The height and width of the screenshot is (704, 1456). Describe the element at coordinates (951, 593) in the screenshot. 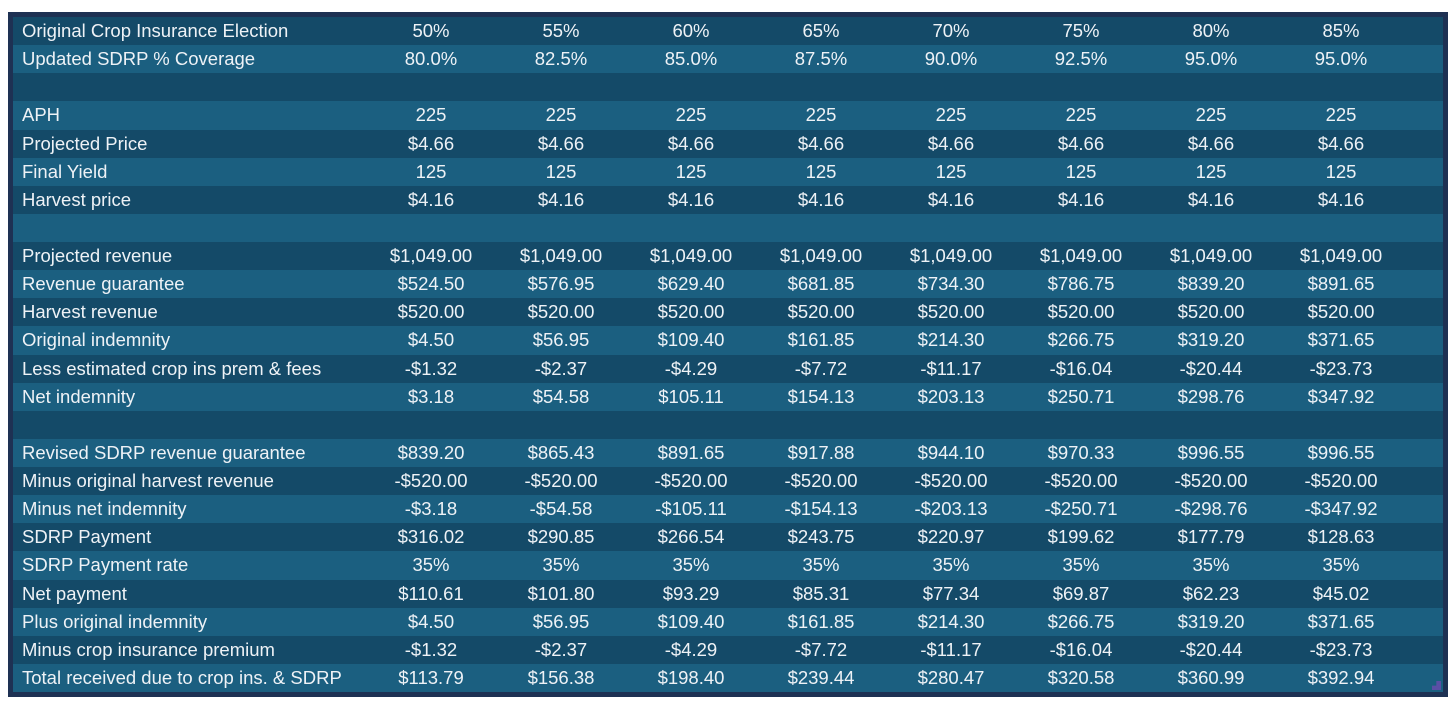

I see `value-cell: $77.34` at that location.